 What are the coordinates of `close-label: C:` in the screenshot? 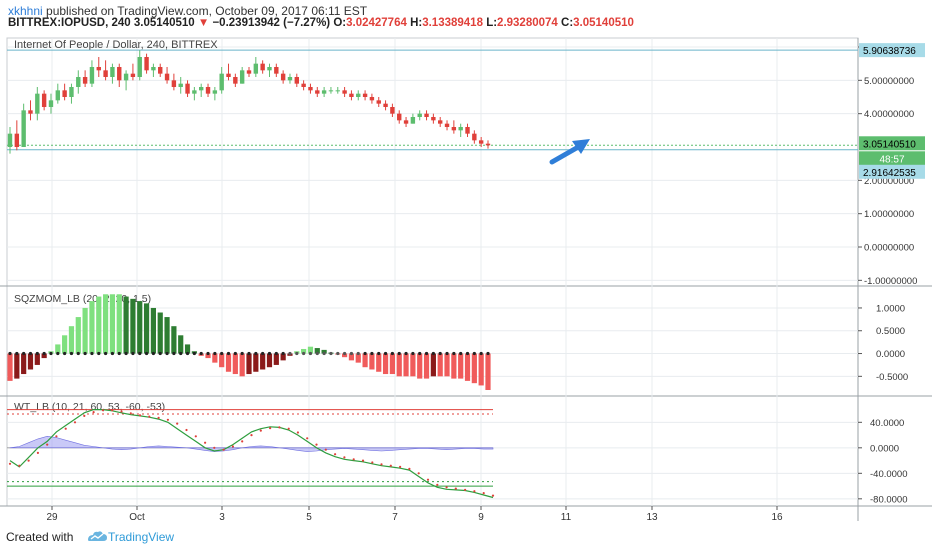 It's located at (567, 23).